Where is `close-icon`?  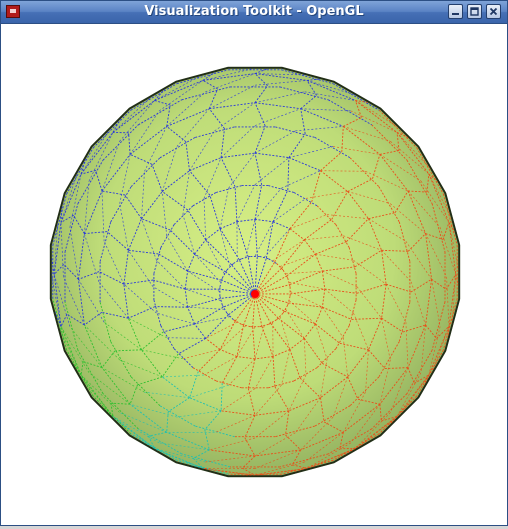
close-icon is located at coordinates (493, 11).